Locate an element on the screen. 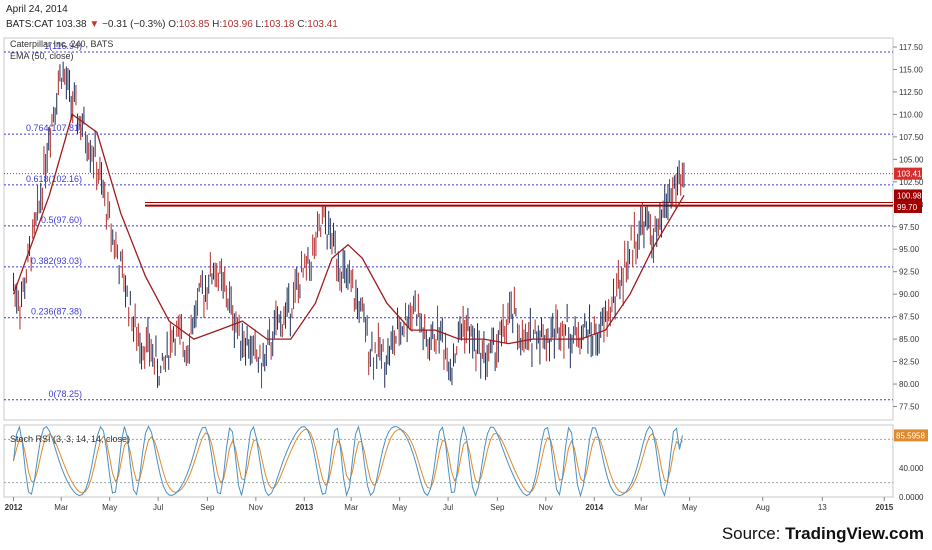  fib-level-label: 0.236(87.38) is located at coordinates (56, 312).